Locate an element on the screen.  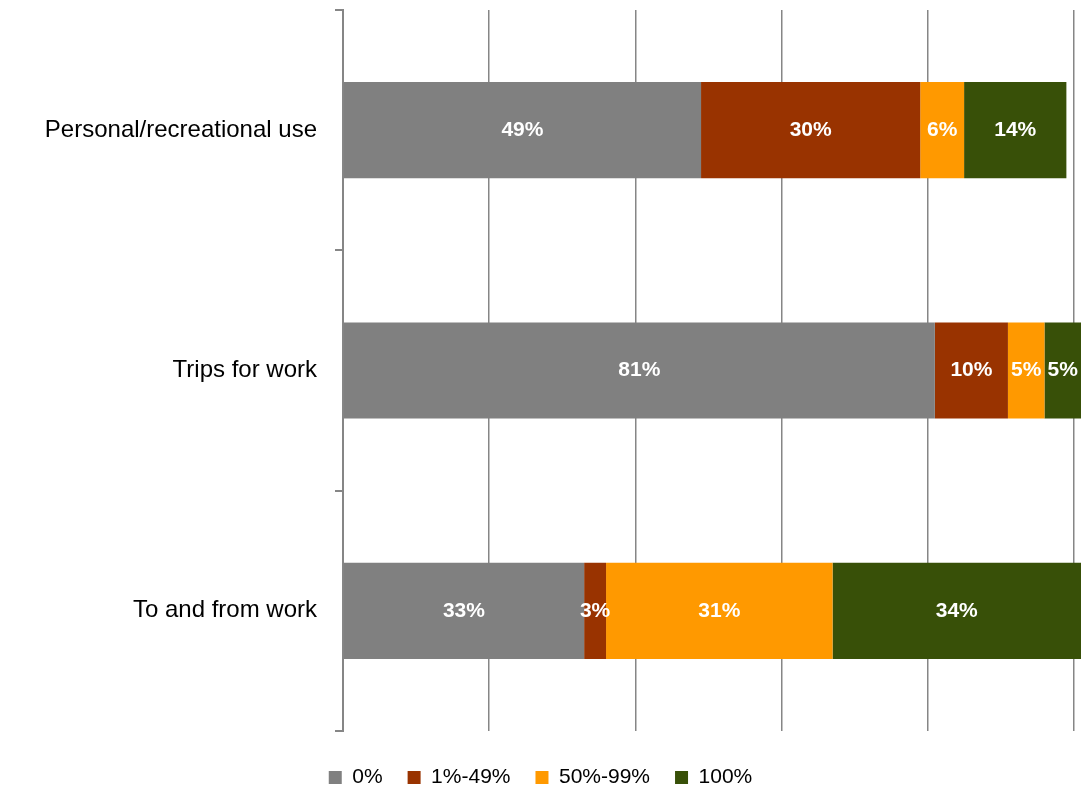
y-tick-label: Trips for work is located at coordinates (245, 369).